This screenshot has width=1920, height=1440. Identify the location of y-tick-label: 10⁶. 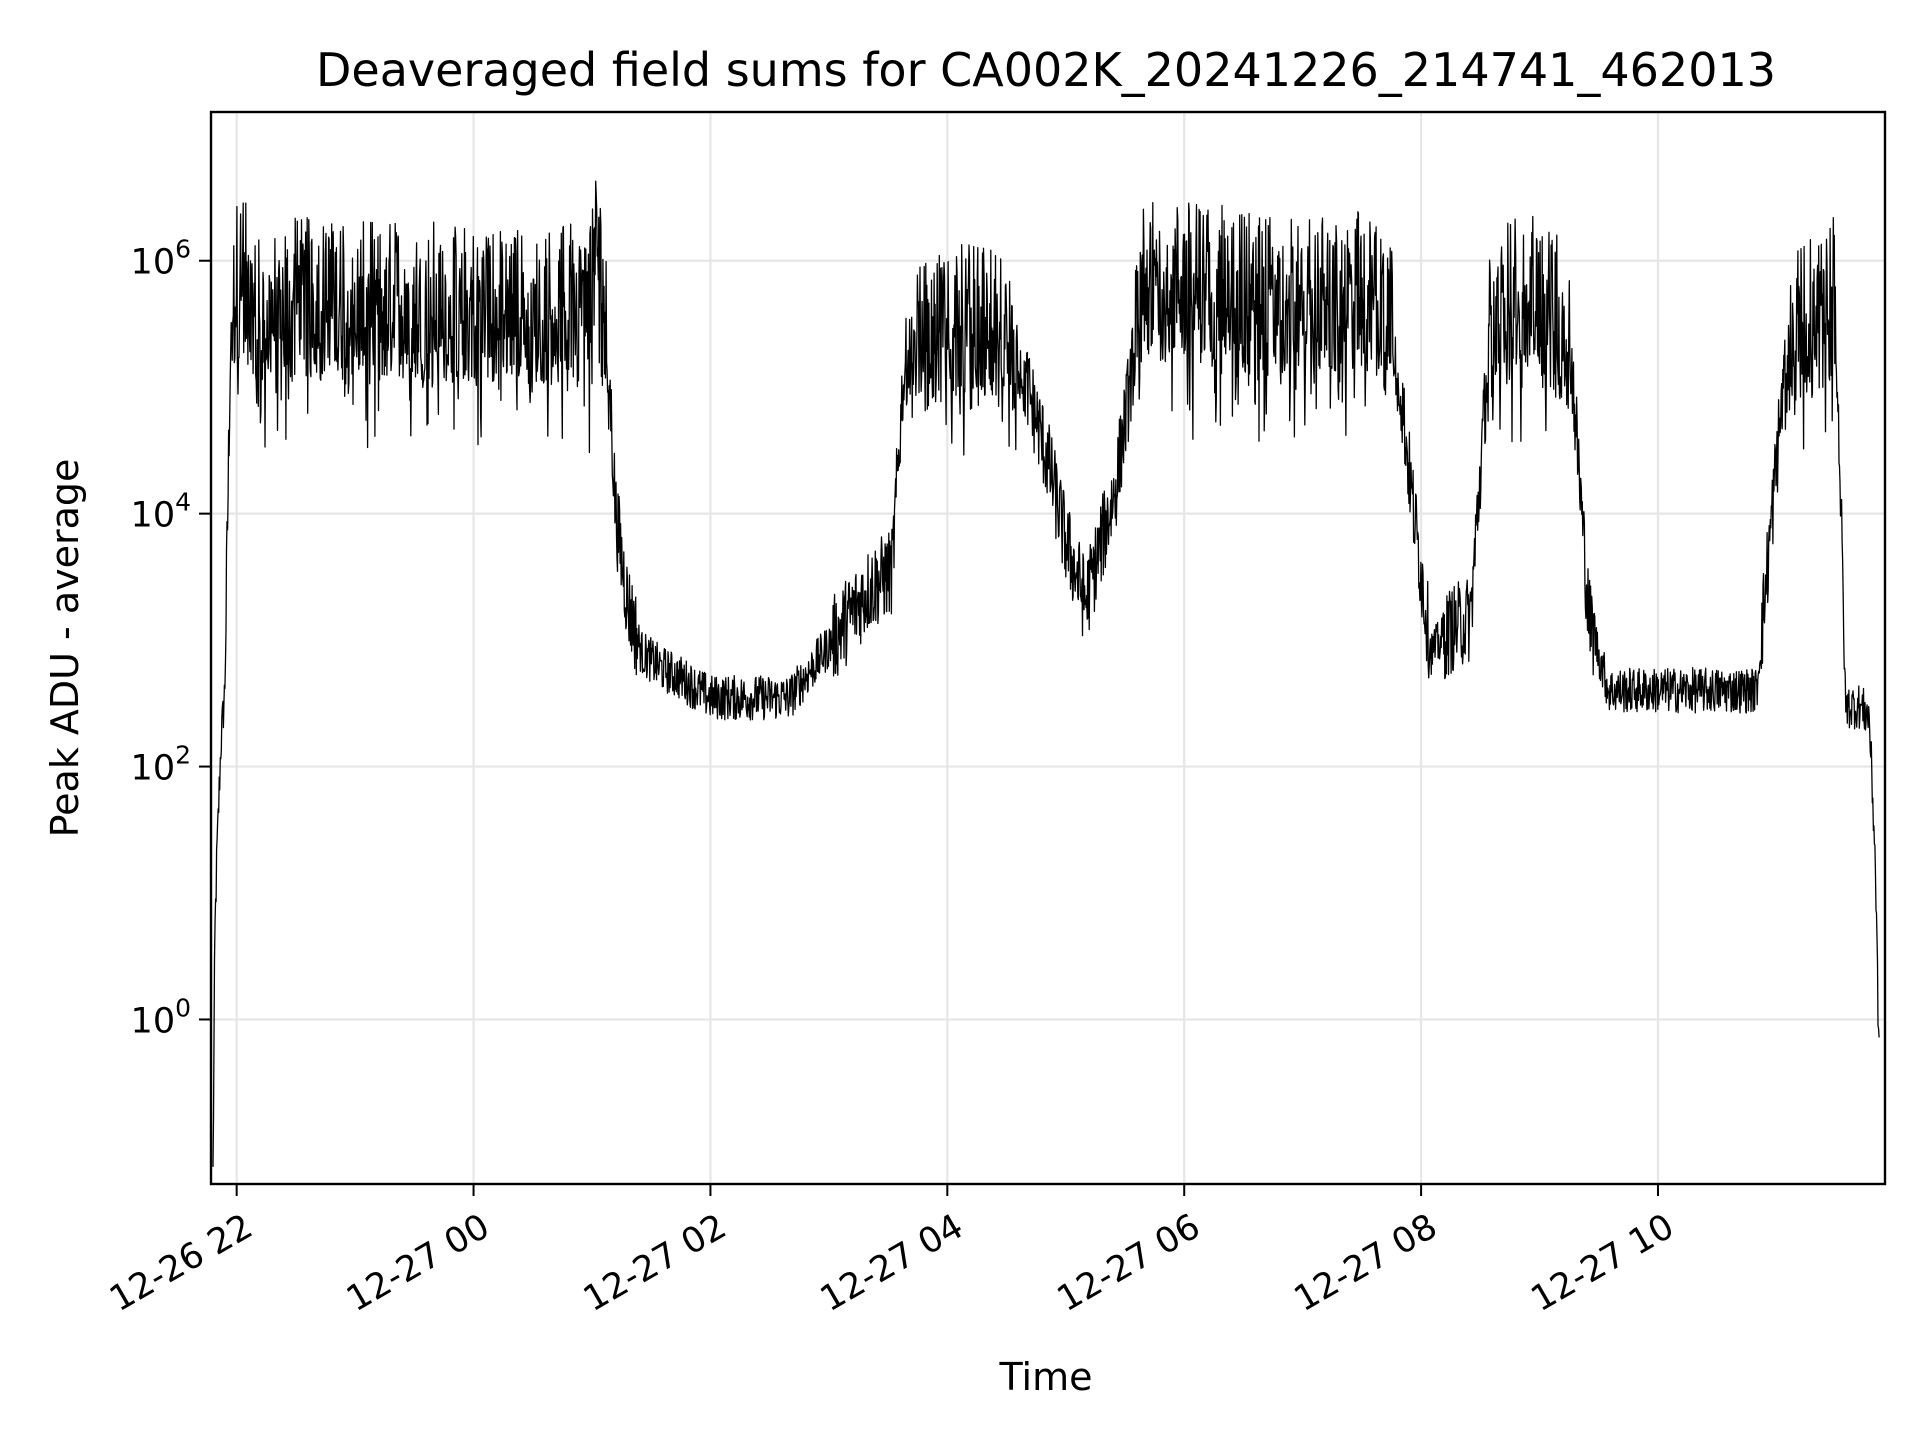
(161, 259).